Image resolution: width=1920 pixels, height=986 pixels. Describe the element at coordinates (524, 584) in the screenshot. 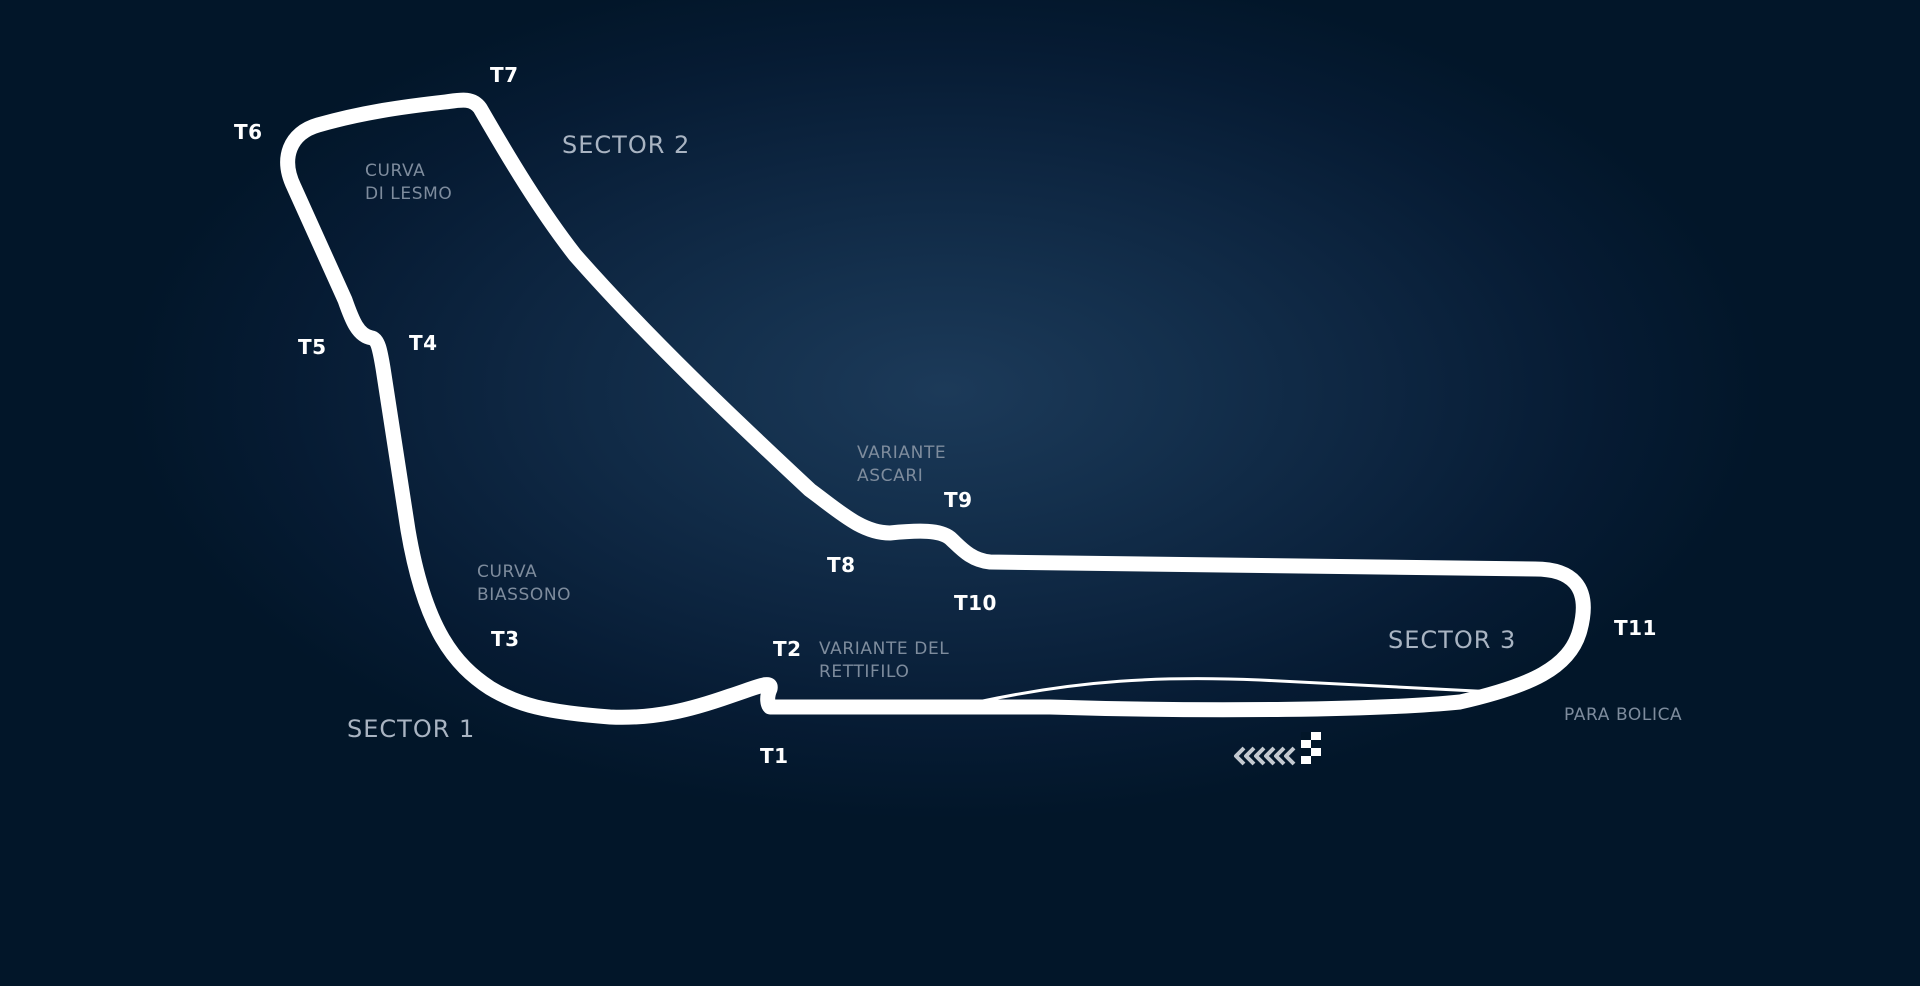

I see `corner-label-biassono: CURVA BIASSONO` at that location.